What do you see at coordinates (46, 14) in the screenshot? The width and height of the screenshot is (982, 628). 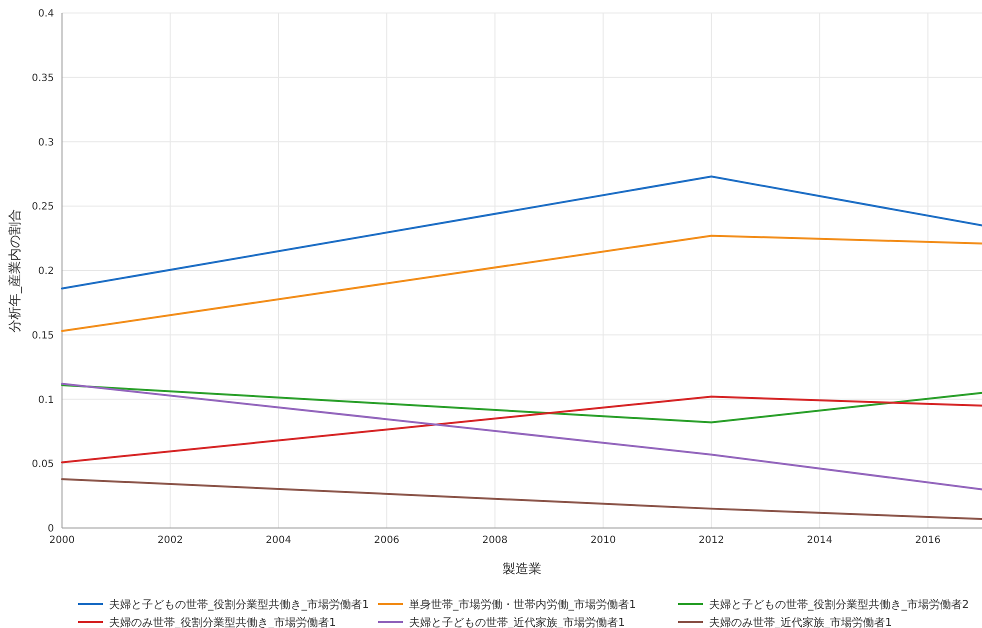 I see `y-tick-label: 0.4` at bounding box center [46, 14].